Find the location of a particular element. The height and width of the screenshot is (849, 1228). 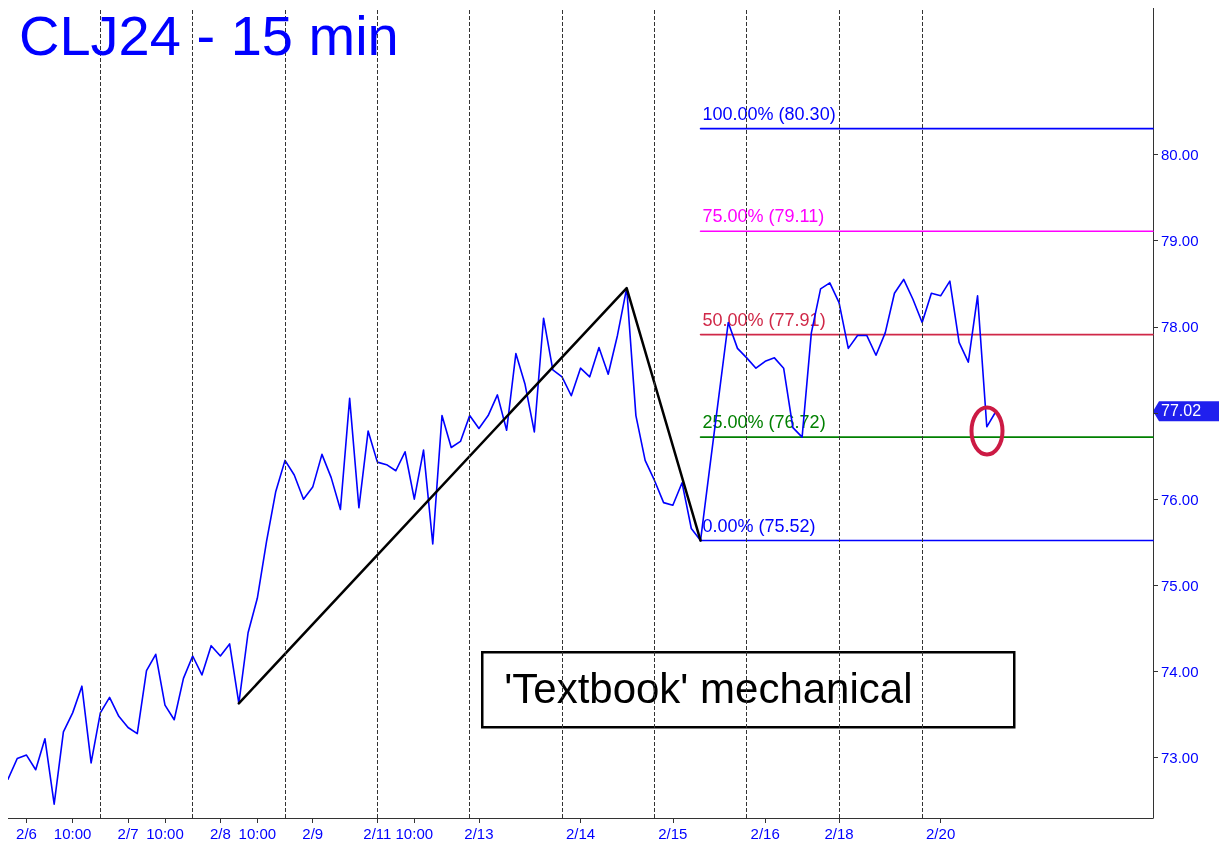

x-tick-label: 2/7 is located at coordinates (128, 833).